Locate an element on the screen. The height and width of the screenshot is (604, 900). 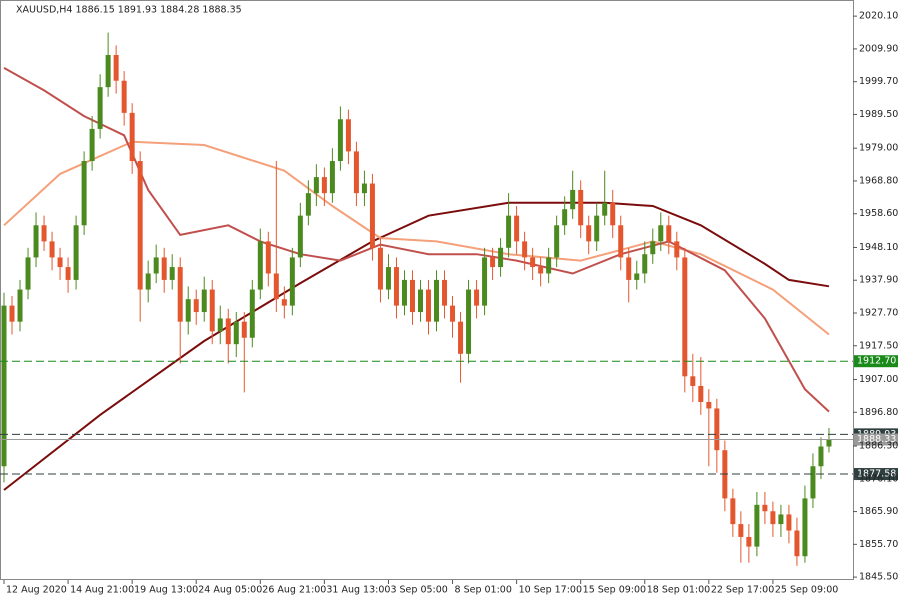
x-tick-label: 8 Sep 01:00 is located at coordinates (483, 590).